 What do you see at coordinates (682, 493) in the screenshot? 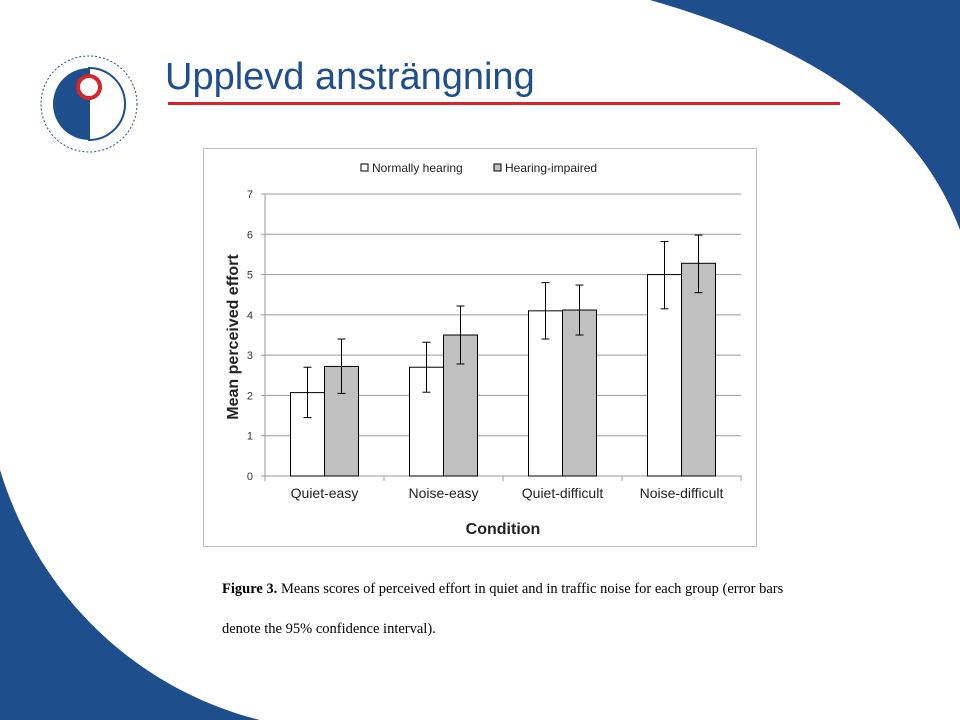
I see `x-category-label: Noise-difficult` at bounding box center [682, 493].